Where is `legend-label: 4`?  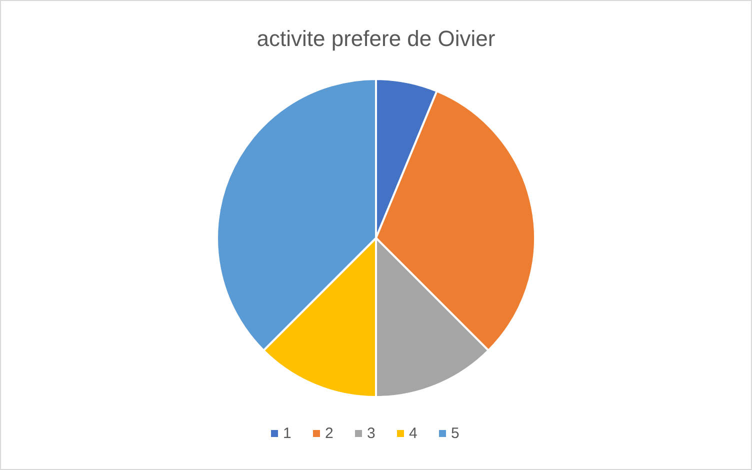 legend-label: 4 is located at coordinates (413, 433).